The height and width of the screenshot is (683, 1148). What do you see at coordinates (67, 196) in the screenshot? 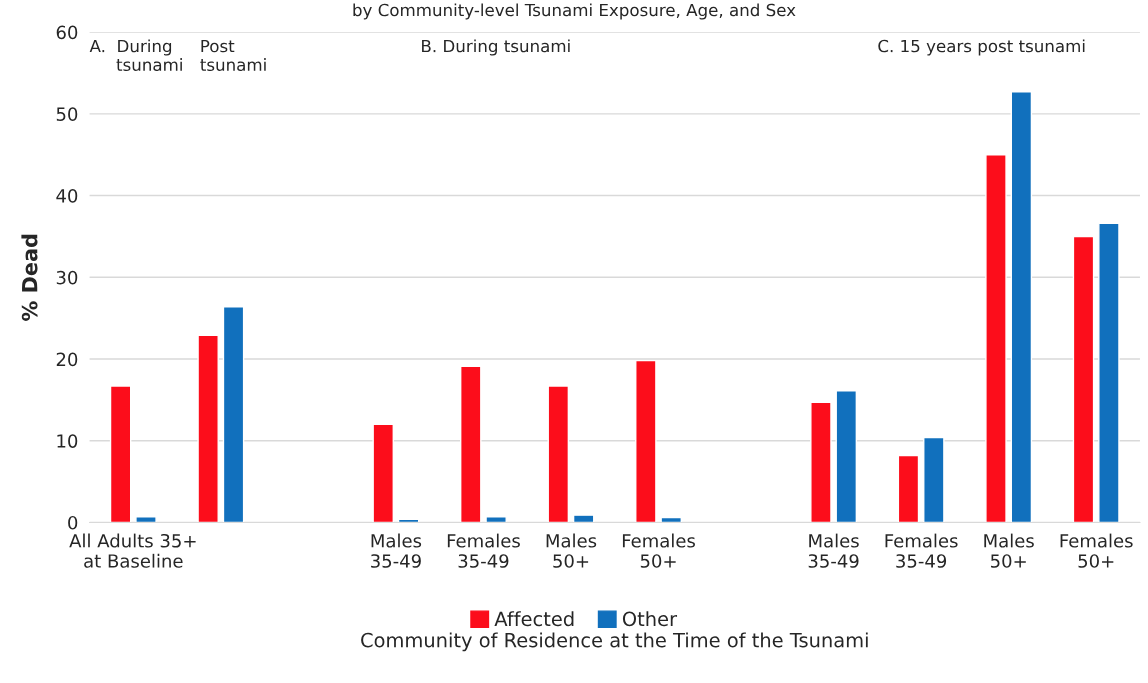
I see `y-tick-label: 40` at bounding box center [67, 196].